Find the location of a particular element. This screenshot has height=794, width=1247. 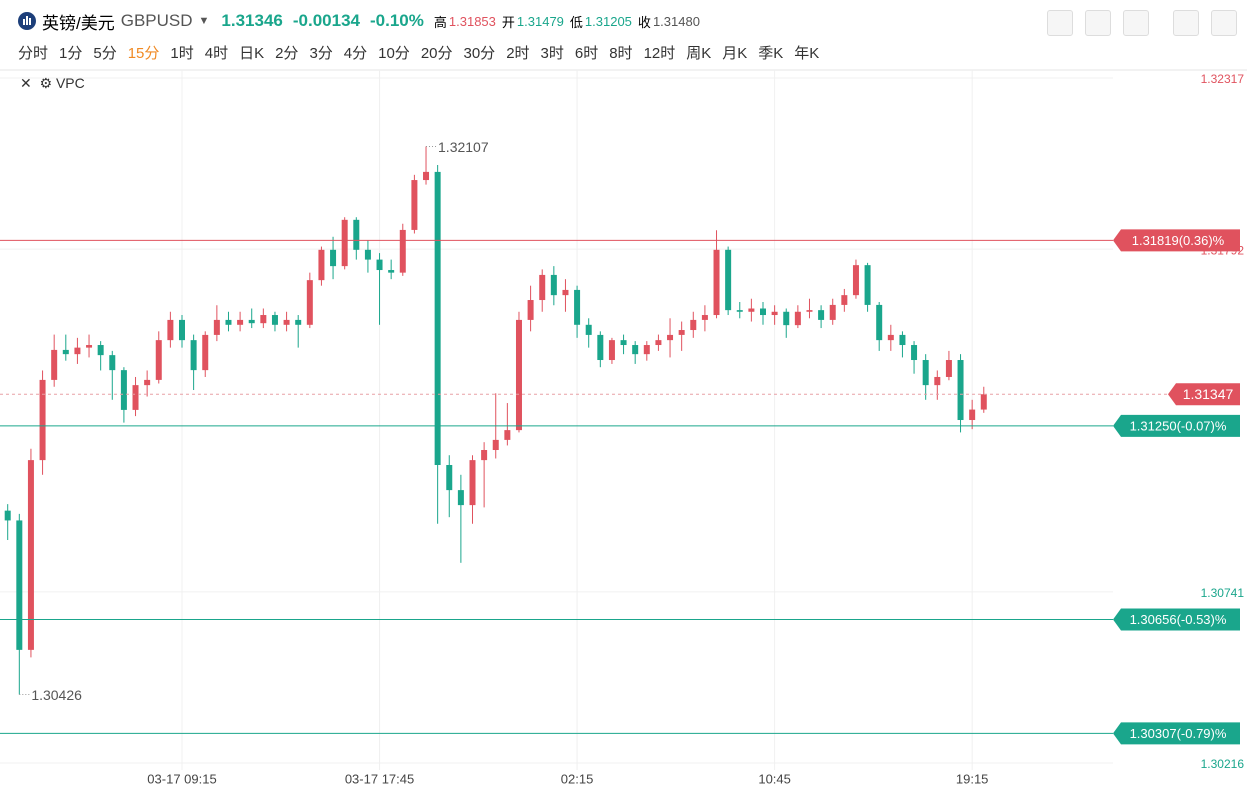

timeframe: 5分 is located at coordinates (105, 53).